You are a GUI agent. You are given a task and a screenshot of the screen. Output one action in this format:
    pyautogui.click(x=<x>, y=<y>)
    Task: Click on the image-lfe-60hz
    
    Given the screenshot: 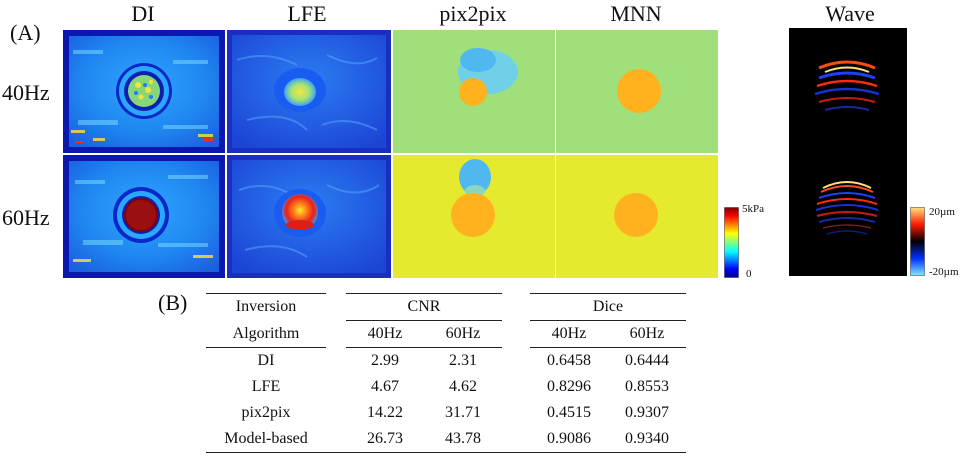 What is the action you would take?
    pyautogui.click(x=309, y=216)
    